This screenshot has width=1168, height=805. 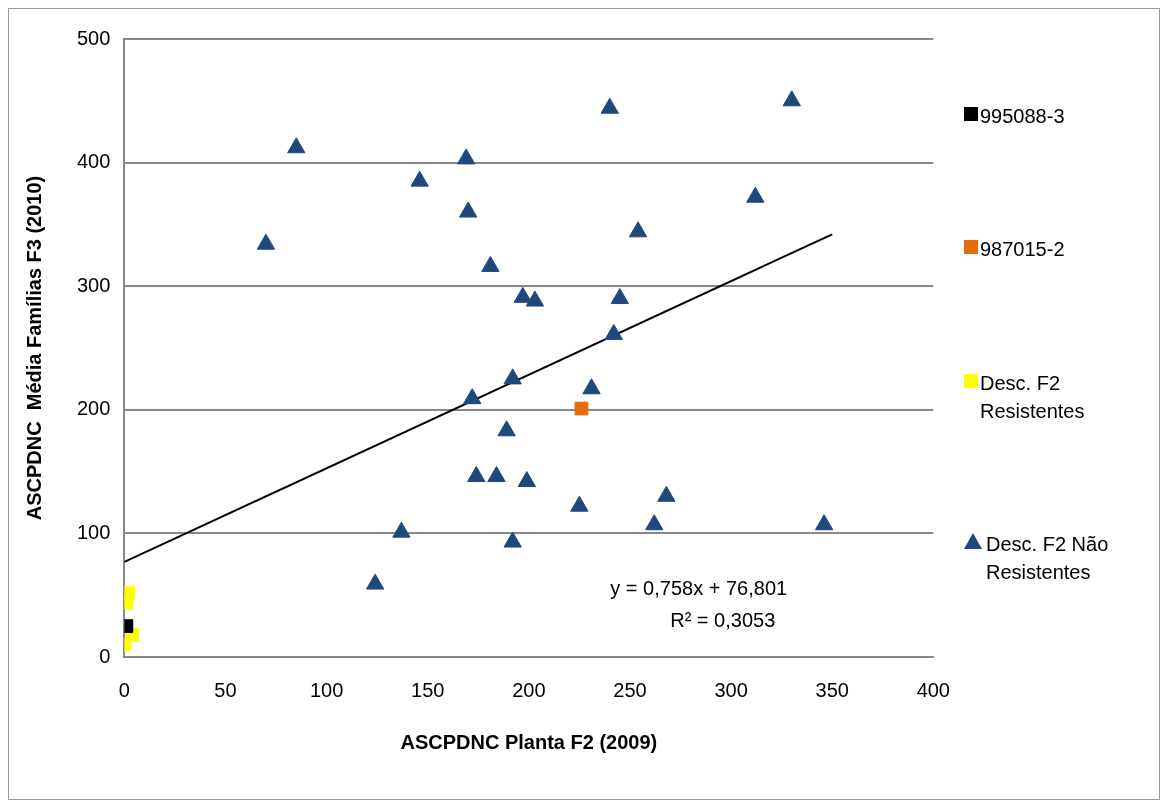 What do you see at coordinates (529, 741) in the screenshot?
I see `x-axis-title: ASCPDNC Planta F2 (2009)` at bounding box center [529, 741].